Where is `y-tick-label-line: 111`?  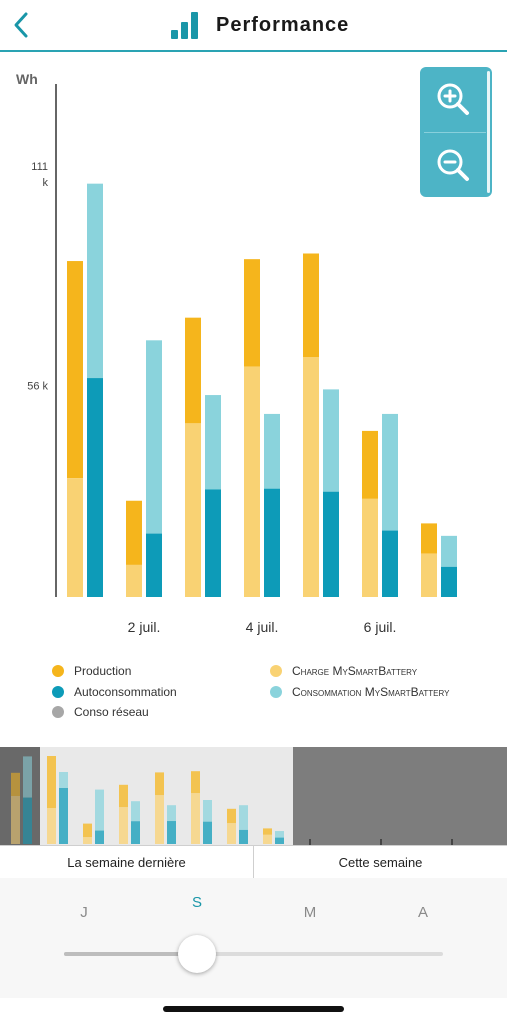 y-tick-label-line: 111 is located at coordinates (39, 167).